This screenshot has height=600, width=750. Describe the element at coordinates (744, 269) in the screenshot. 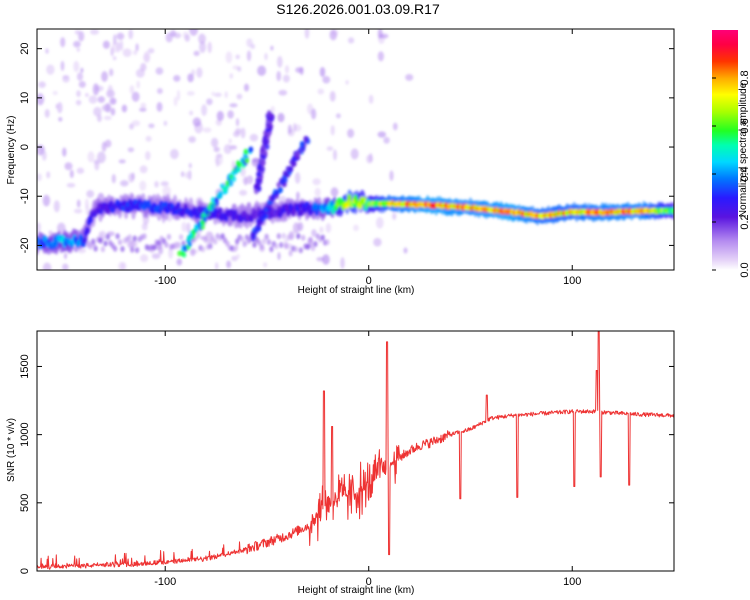

I see `colorbar-tick-label: 0.0` at that location.